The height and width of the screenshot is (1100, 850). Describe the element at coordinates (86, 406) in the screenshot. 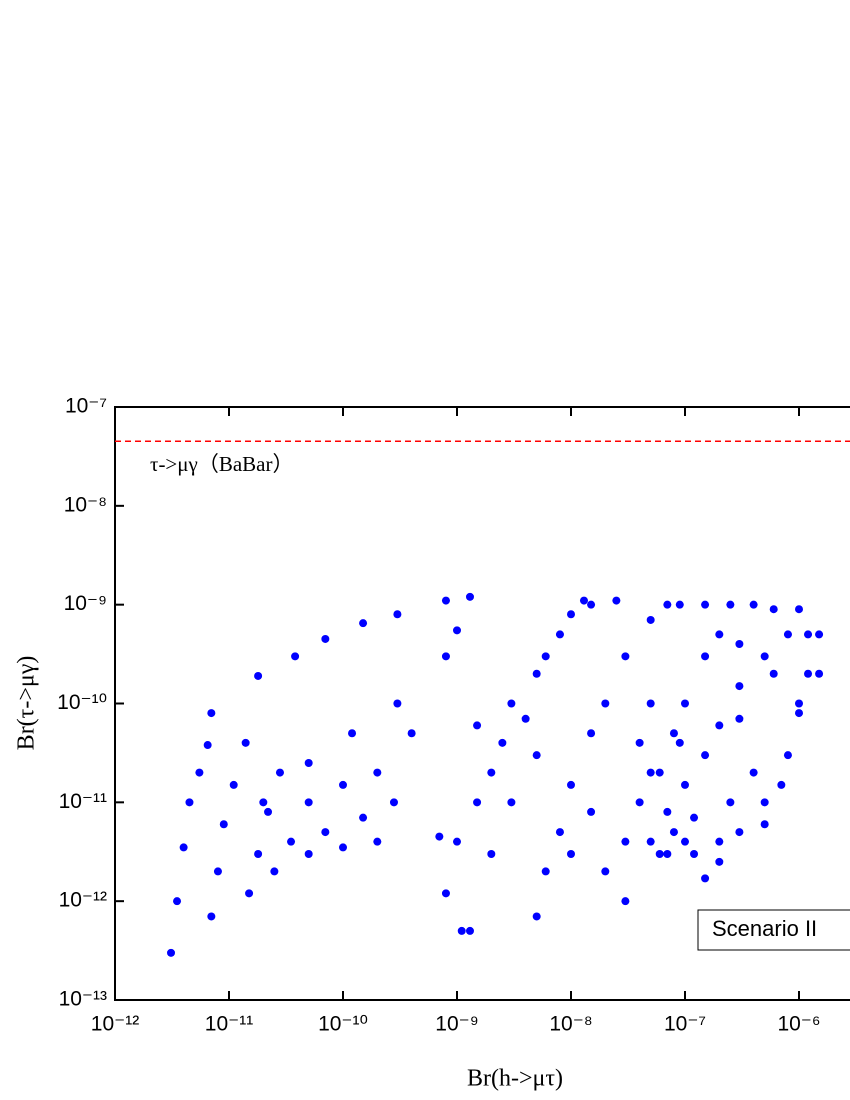

I see `y-tick-label: 10⁻⁷` at that location.